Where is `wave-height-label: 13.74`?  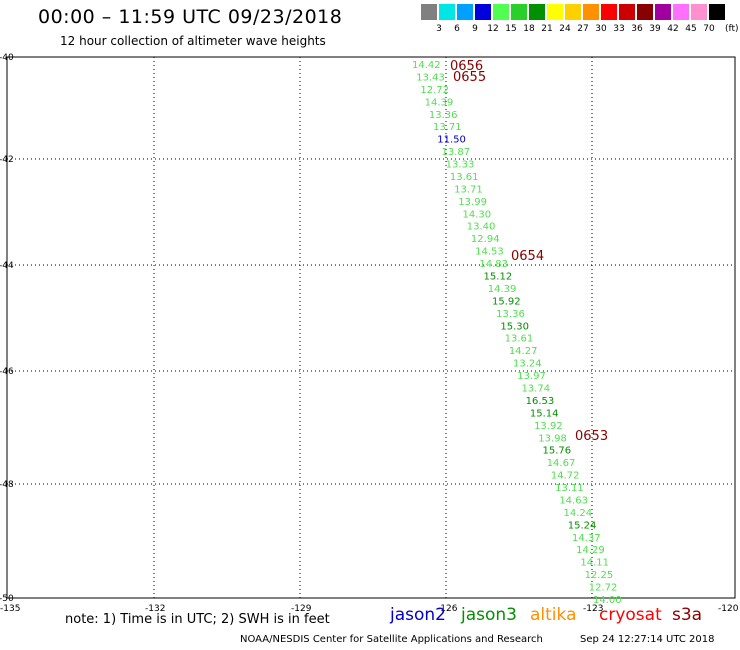 wave-height-label: 13.74 is located at coordinates (535, 388).